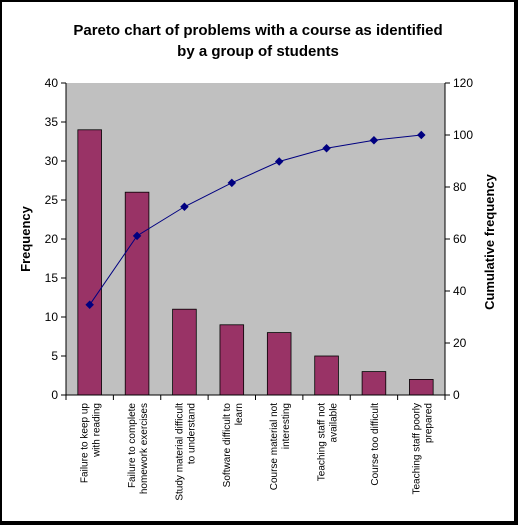 This screenshot has width=518, height=525. Describe the element at coordinates (25, 238) in the screenshot. I see `y-axis-label: Frequency` at that location.